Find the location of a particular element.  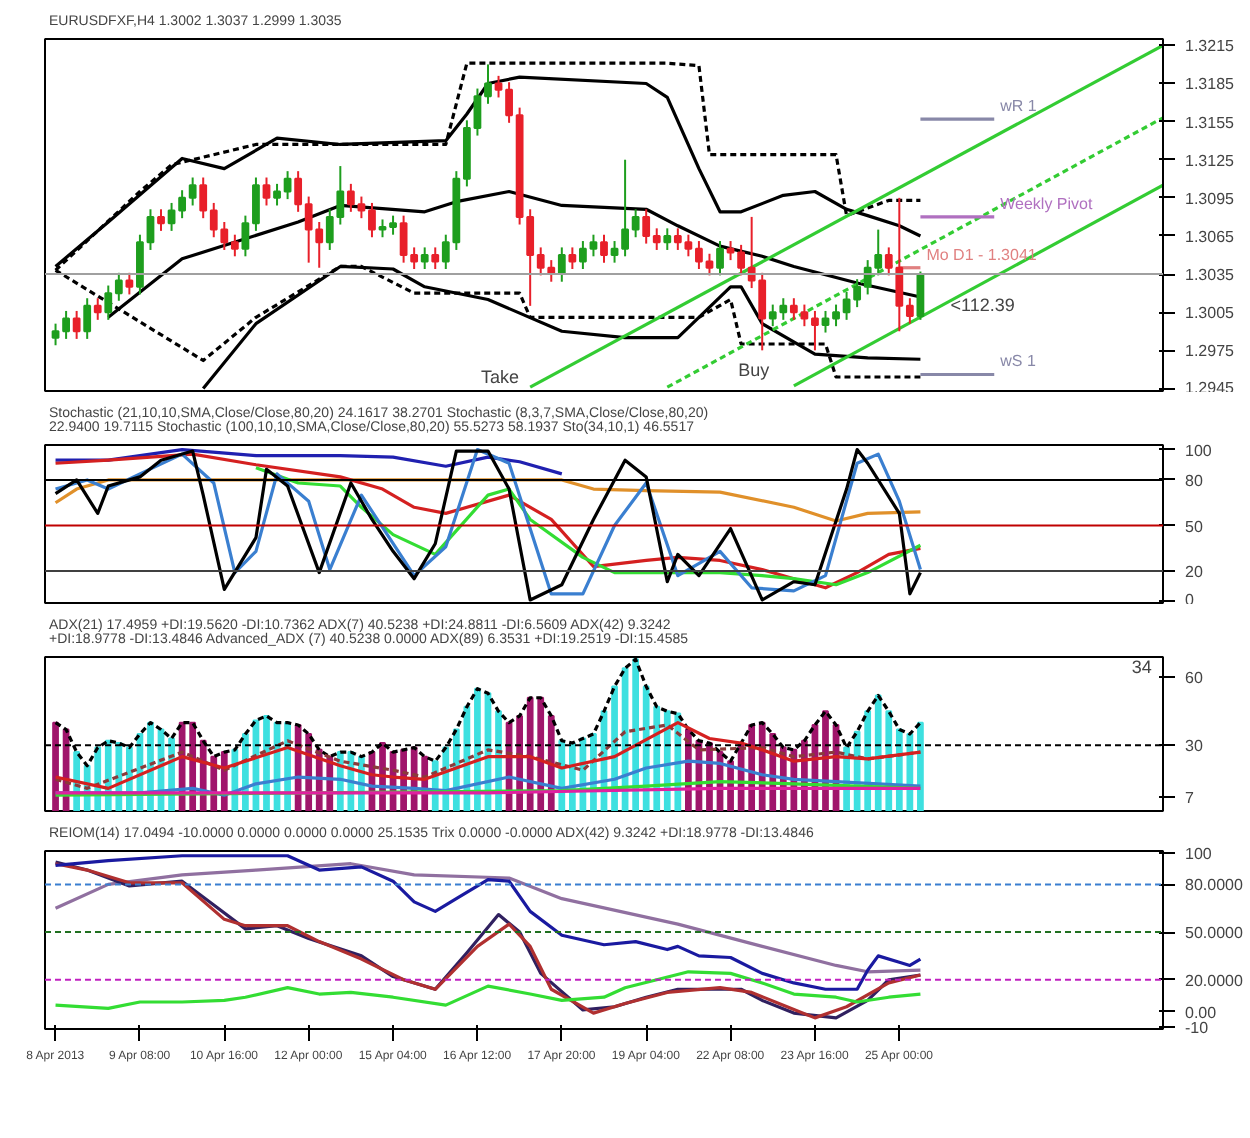

y-tick-label: 1.3065 is located at coordinates (1210, 236).